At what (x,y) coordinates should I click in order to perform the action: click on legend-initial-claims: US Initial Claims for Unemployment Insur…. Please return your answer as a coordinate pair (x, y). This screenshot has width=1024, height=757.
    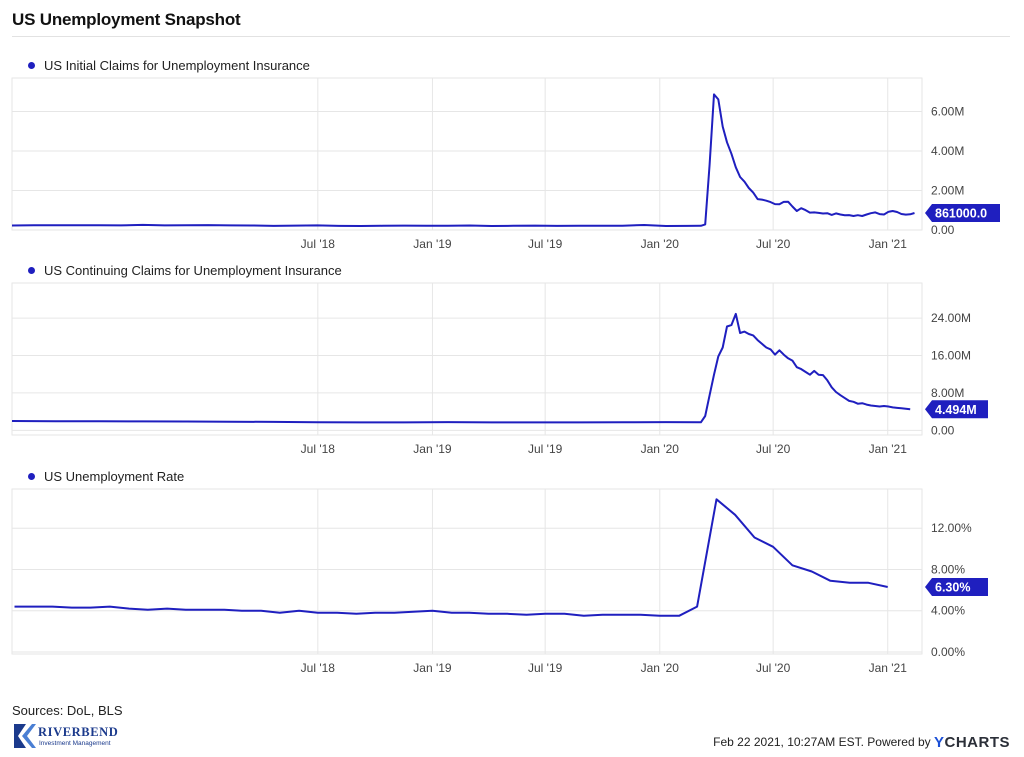
    Looking at the image, I should click on (169, 65).